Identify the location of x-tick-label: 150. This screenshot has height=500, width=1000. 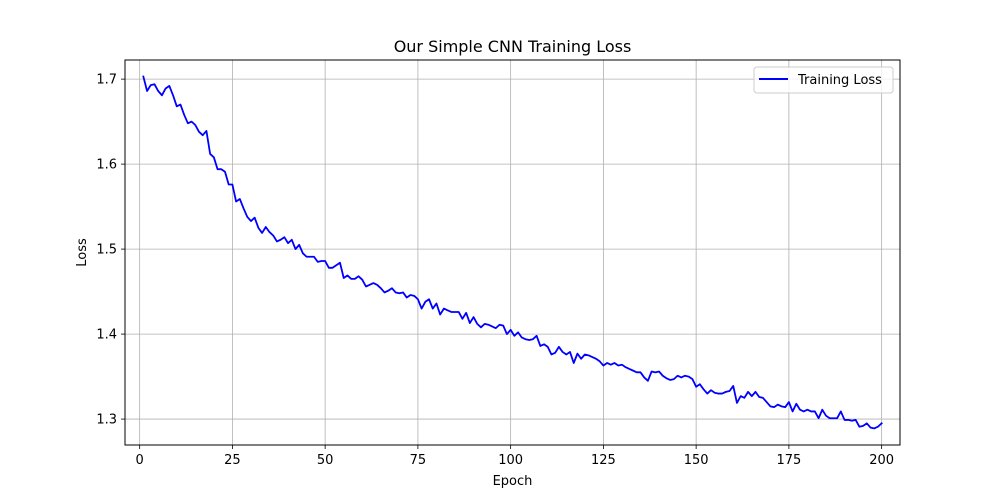
(696, 460).